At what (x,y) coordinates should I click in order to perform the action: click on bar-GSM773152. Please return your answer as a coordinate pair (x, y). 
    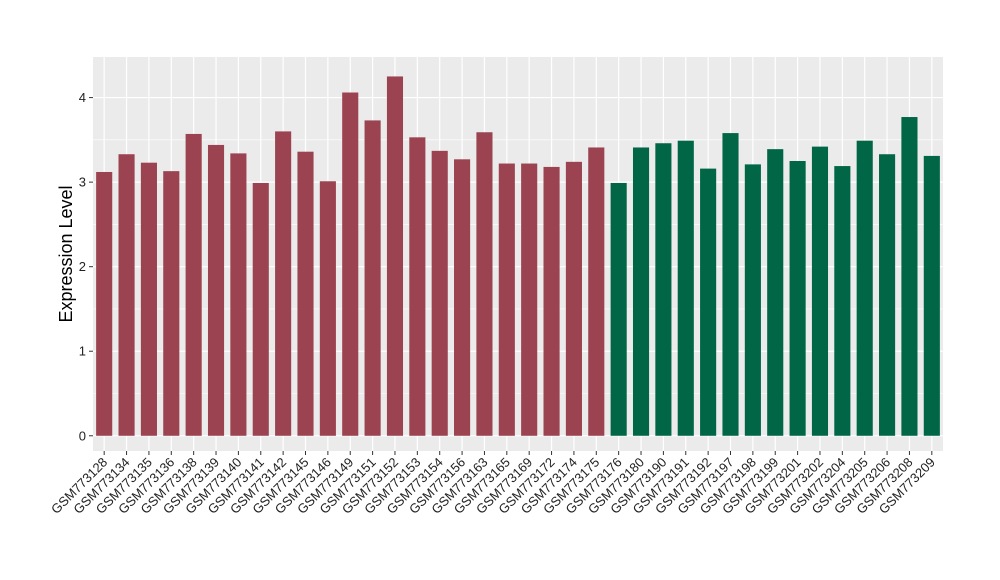
    Looking at the image, I should click on (395, 256).